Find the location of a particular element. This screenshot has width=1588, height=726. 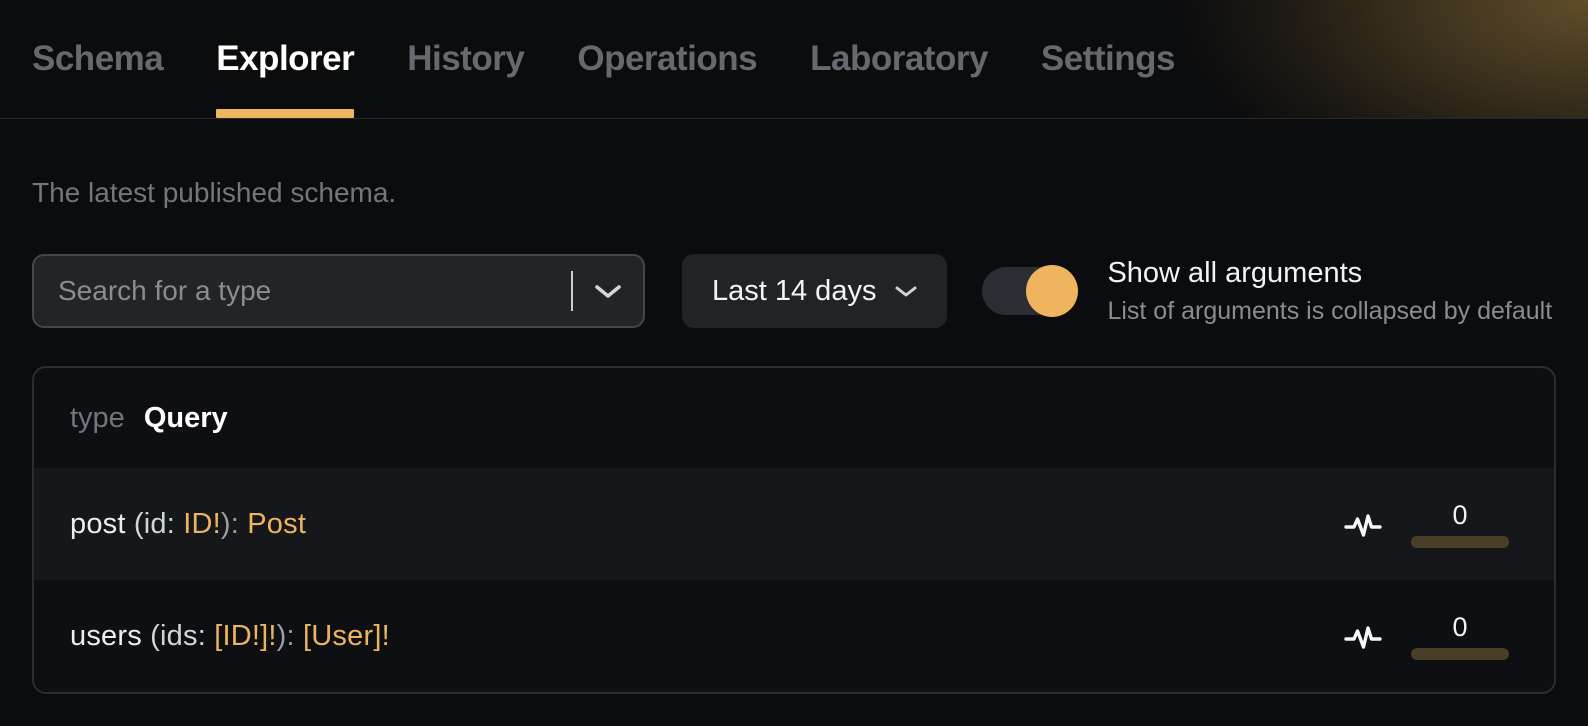

show-all-arguments-toggle is located at coordinates (1030, 291).